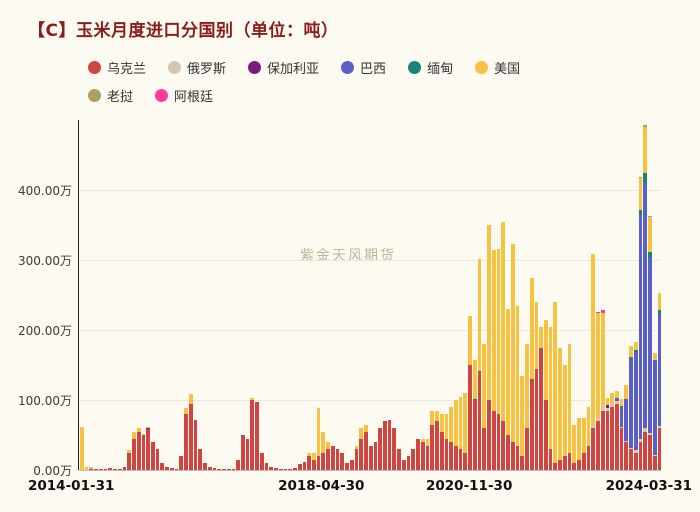 The width and height of the screenshot is (700, 512). Describe the element at coordinates (363, 67) in the screenshot. I see `legend-item-巴西: 巴西` at that location.